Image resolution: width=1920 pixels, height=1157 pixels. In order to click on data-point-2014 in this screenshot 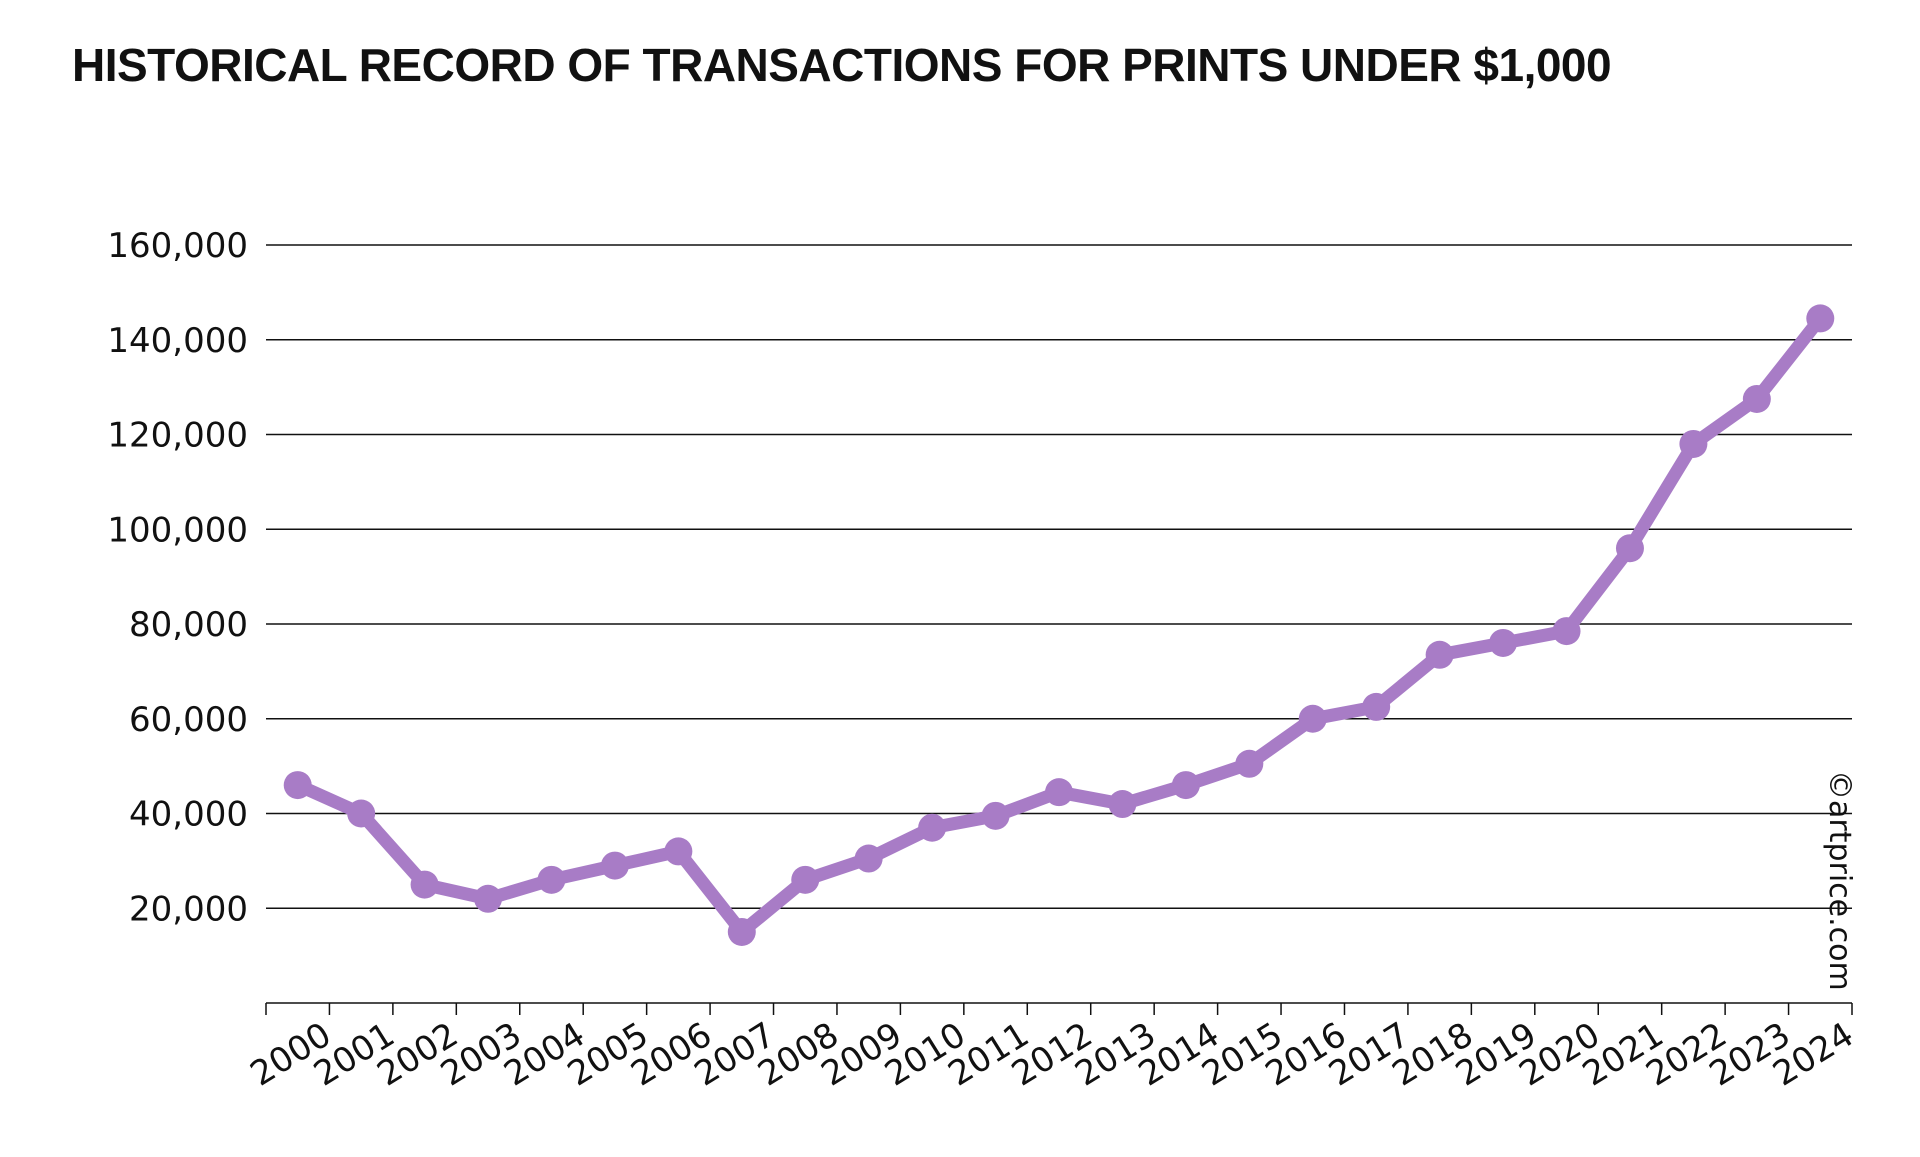, I will do `click(1185, 785)`.